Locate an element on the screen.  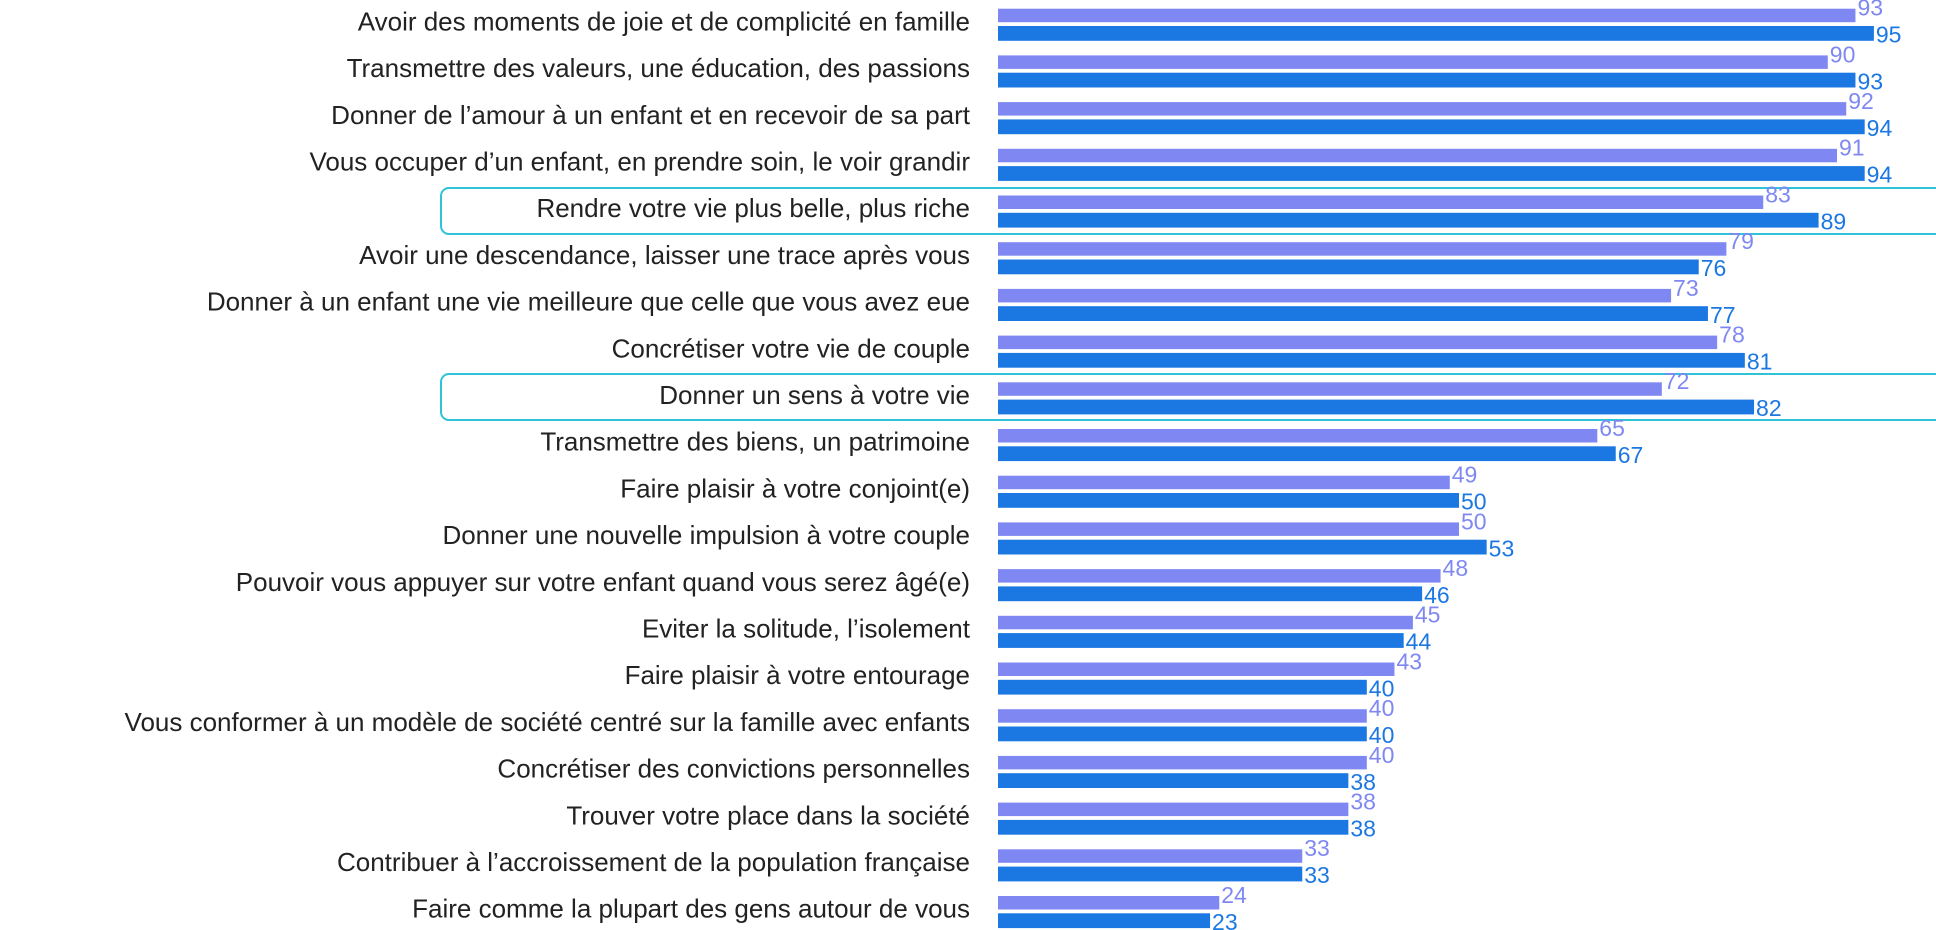
value-label: 81 is located at coordinates (1760, 361).